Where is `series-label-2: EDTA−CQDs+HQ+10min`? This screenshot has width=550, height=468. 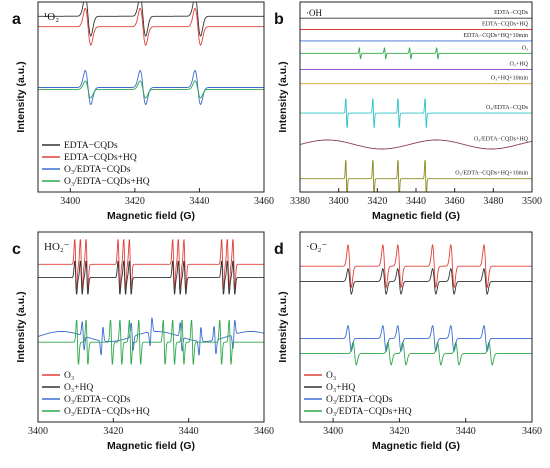
series-label-2: EDTA−CQDs+HQ+10min is located at coordinates (495, 36).